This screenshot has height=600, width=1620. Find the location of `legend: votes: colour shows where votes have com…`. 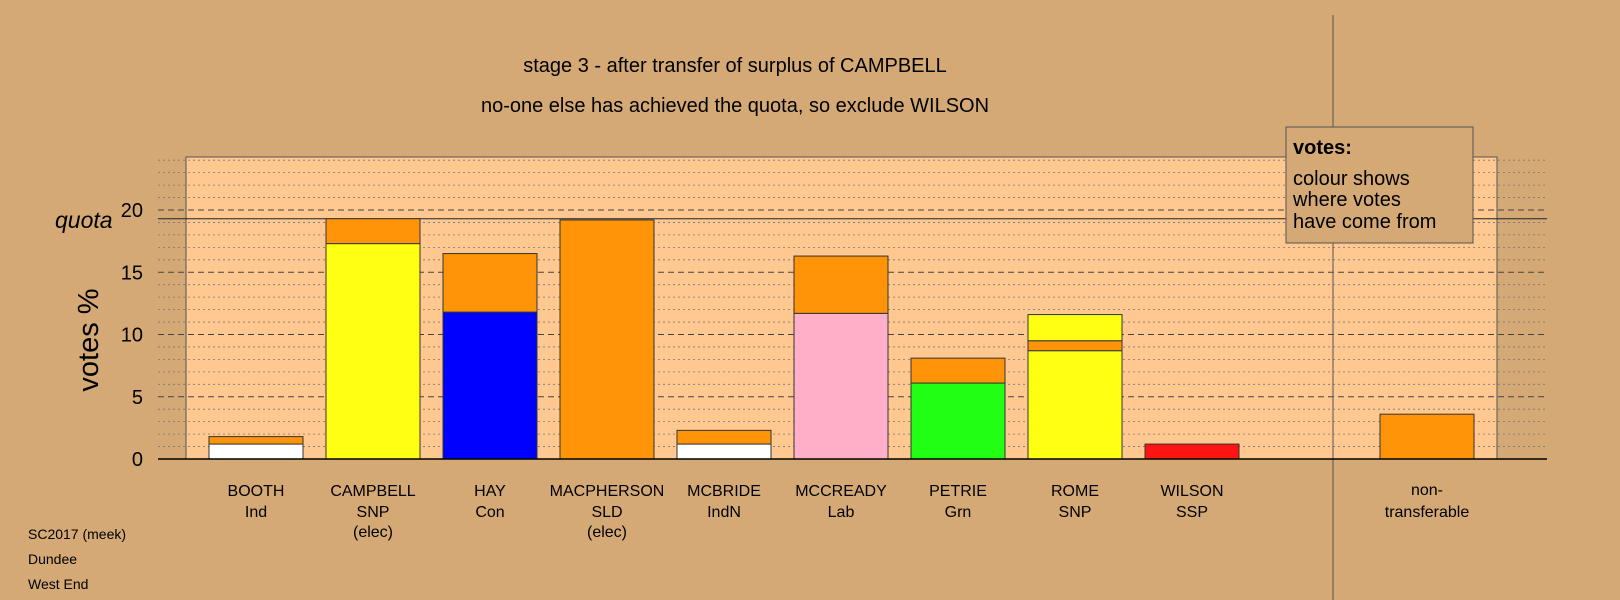

legend: votes: colour shows where votes have com… is located at coordinates (1379, 185).